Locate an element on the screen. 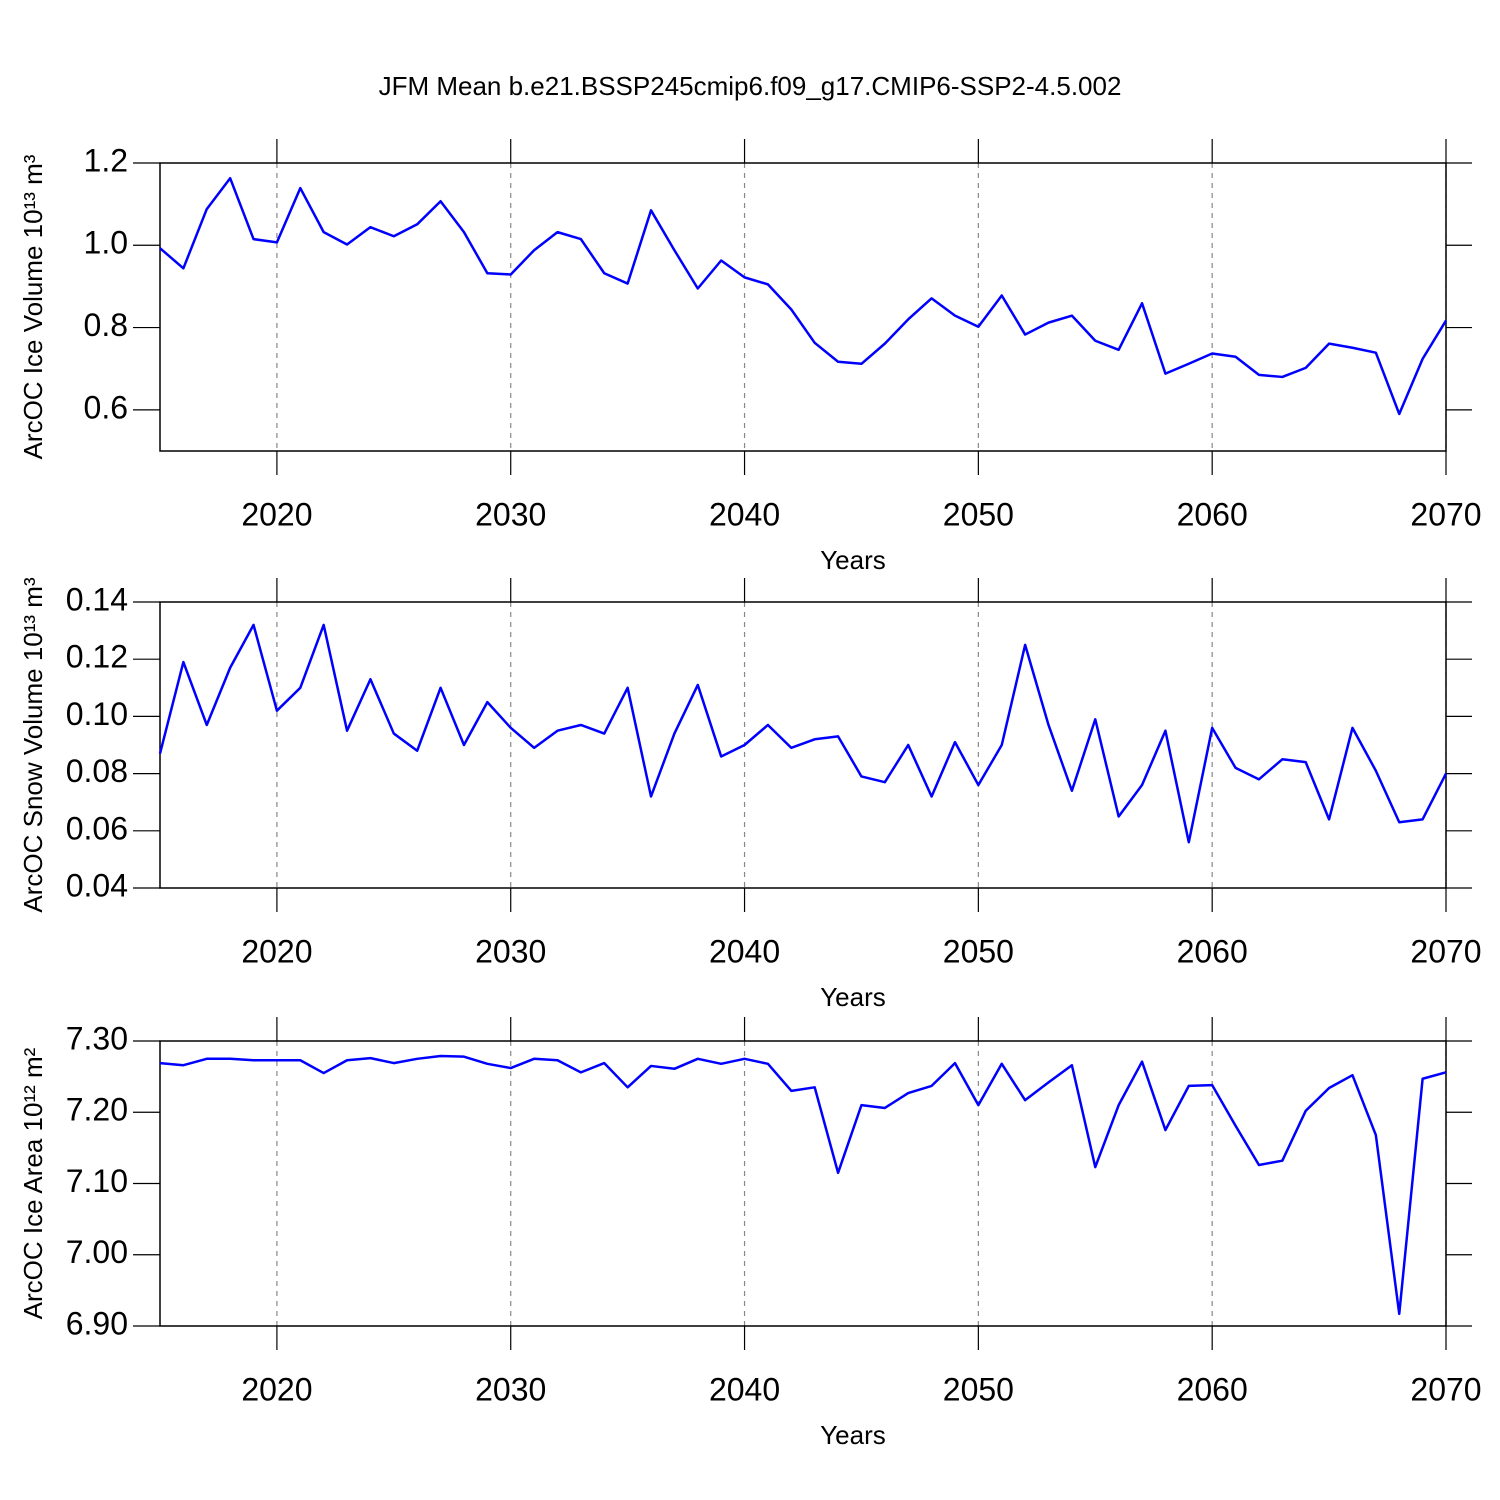  y-tick-label: 6.90 is located at coordinates (97, 1323).